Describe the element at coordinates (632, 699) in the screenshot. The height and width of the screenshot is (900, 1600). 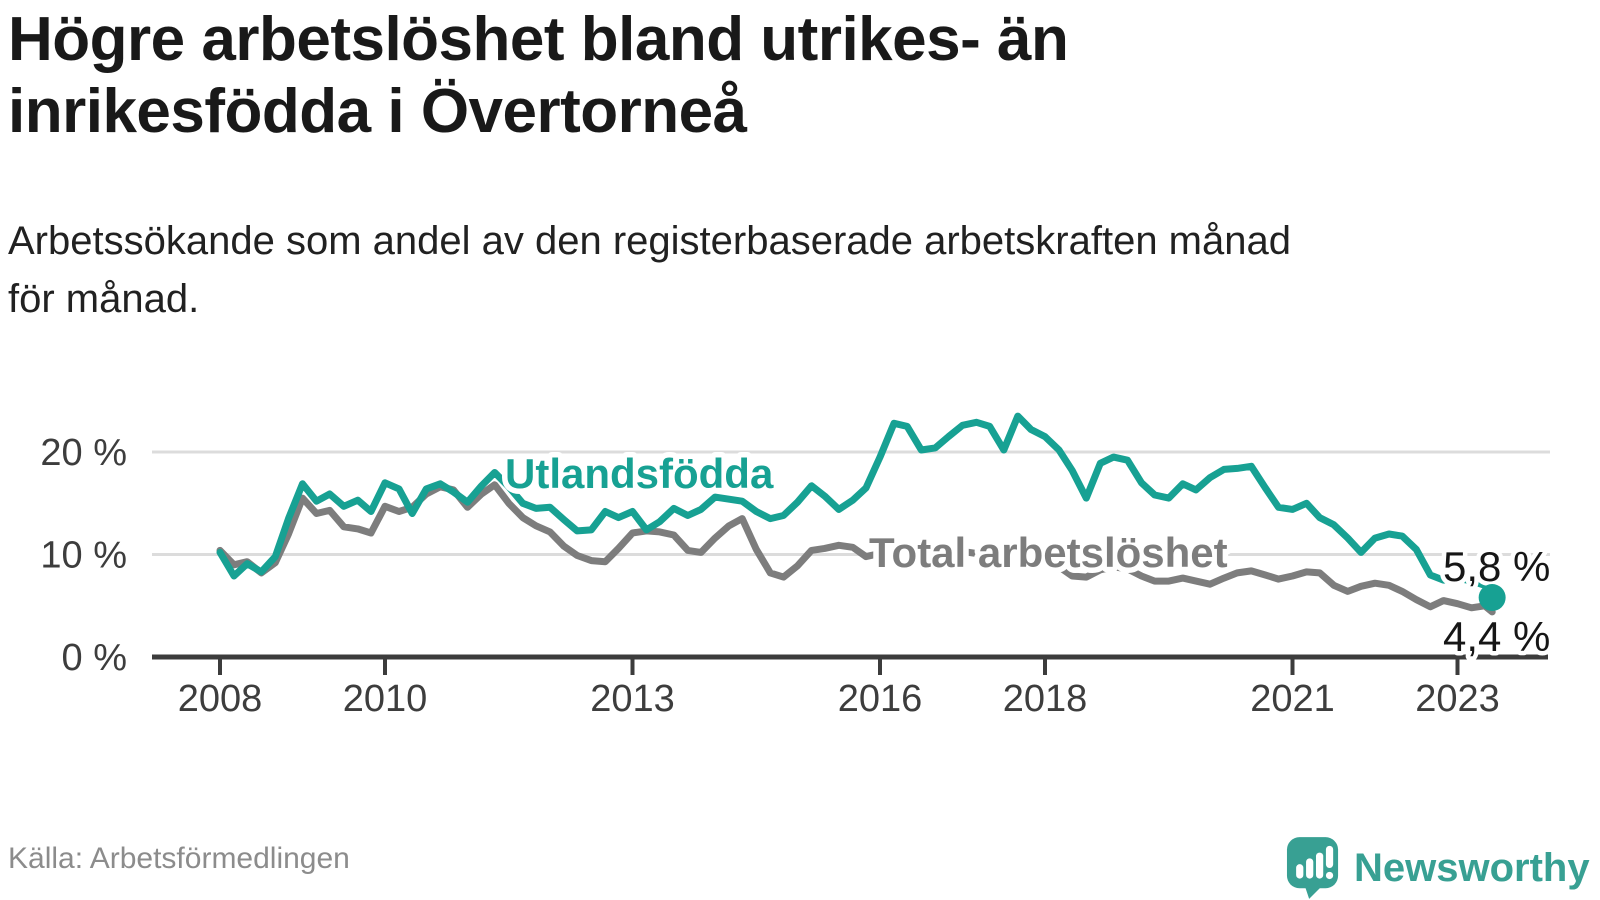
I see `x-tick-label-2013: 2013` at that location.